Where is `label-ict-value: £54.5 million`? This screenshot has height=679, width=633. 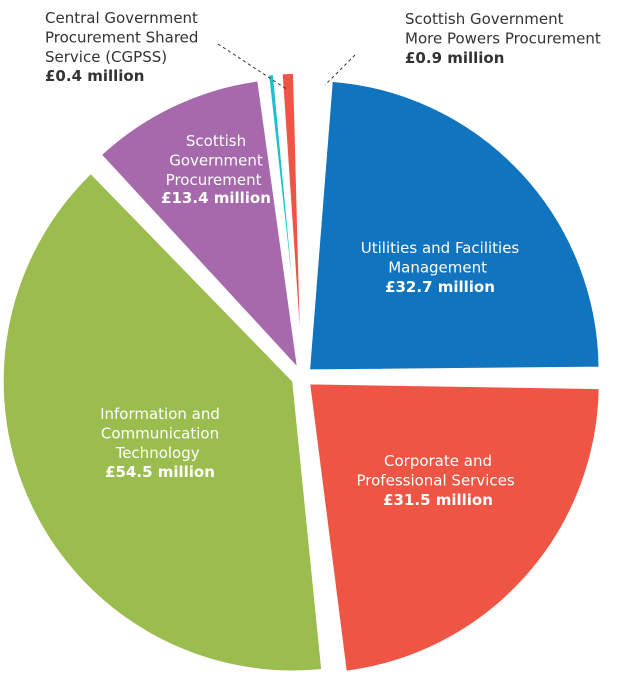 label-ict-value: £54.5 million is located at coordinates (160, 472).